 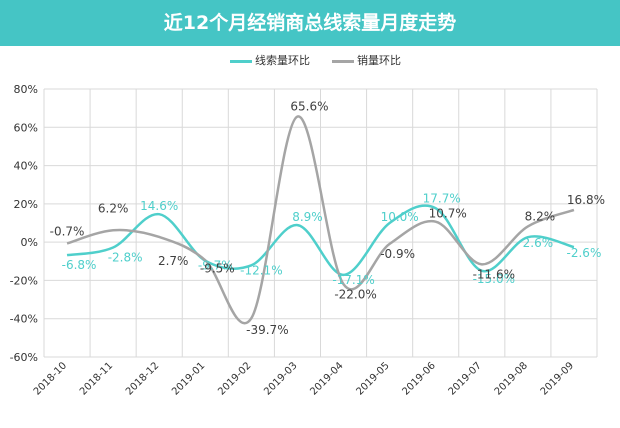 What do you see at coordinates (142, 378) in the screenshot?
I see `x-tick-label: 2018-12` at bounding box center [142, 378].